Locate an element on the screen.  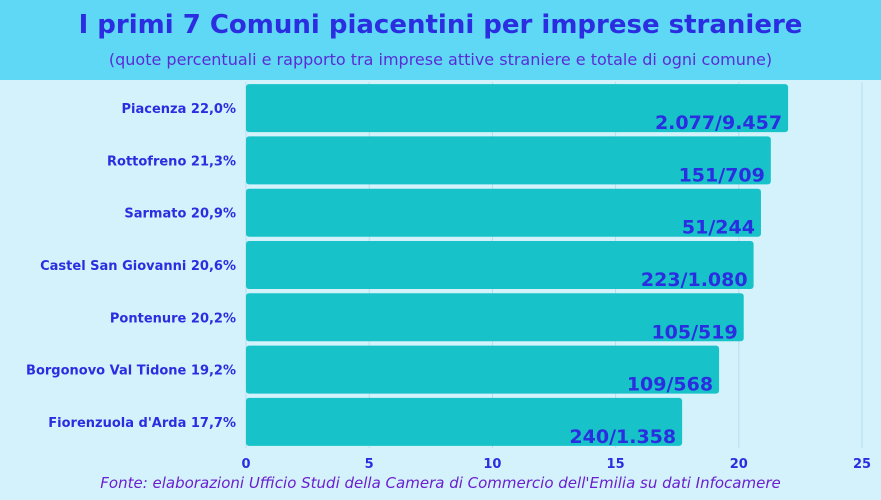
data-label: 109/568 is located at coordinates (670, 385).